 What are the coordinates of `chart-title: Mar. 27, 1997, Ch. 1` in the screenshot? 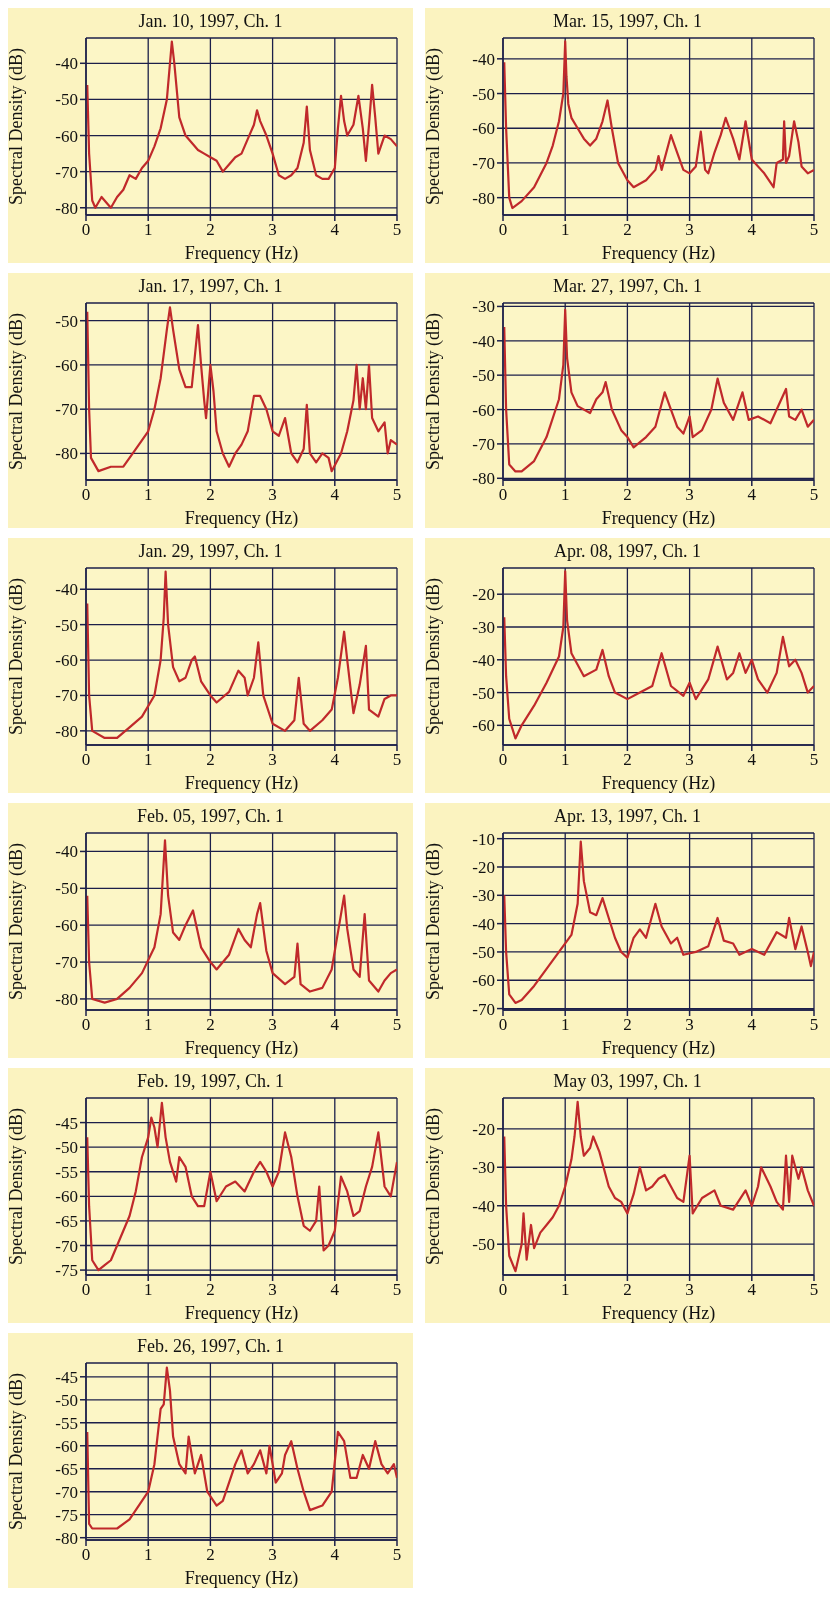 It's located at (627, 286).